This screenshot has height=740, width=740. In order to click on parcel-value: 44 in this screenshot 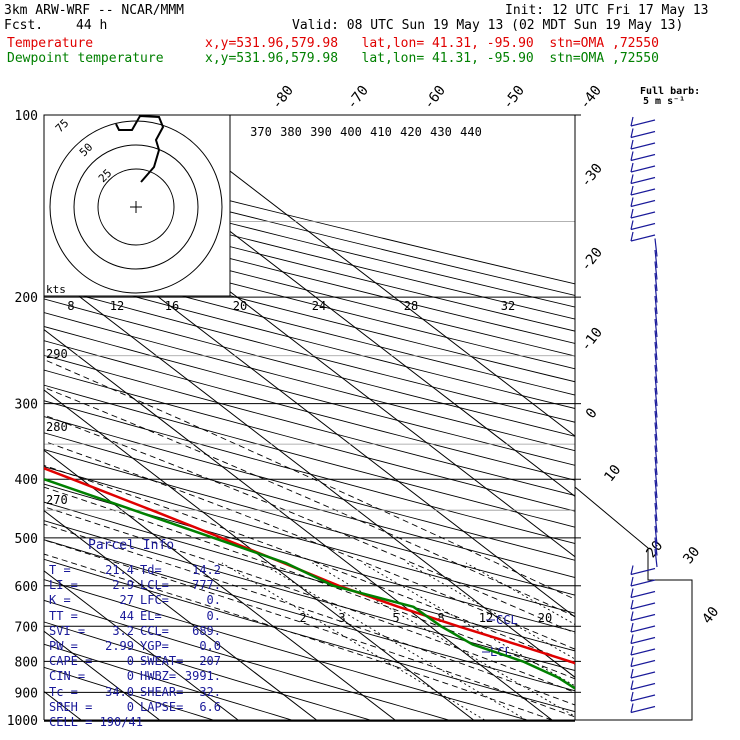, I will do `click(126, 615)`.